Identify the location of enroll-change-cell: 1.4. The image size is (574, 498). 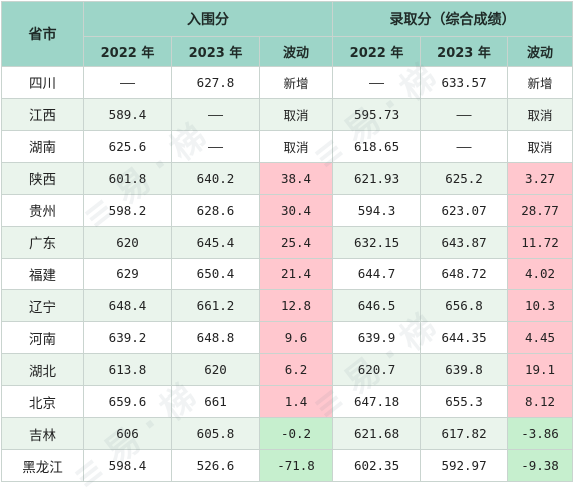
(296, 402).